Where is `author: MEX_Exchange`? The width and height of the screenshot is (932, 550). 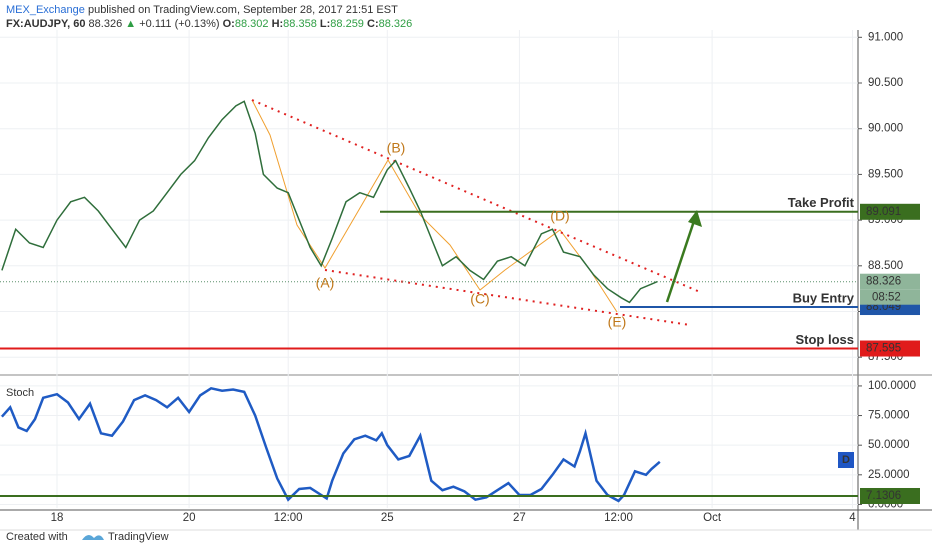 author: MEX_Exchange is located at coordinates (45, 10).